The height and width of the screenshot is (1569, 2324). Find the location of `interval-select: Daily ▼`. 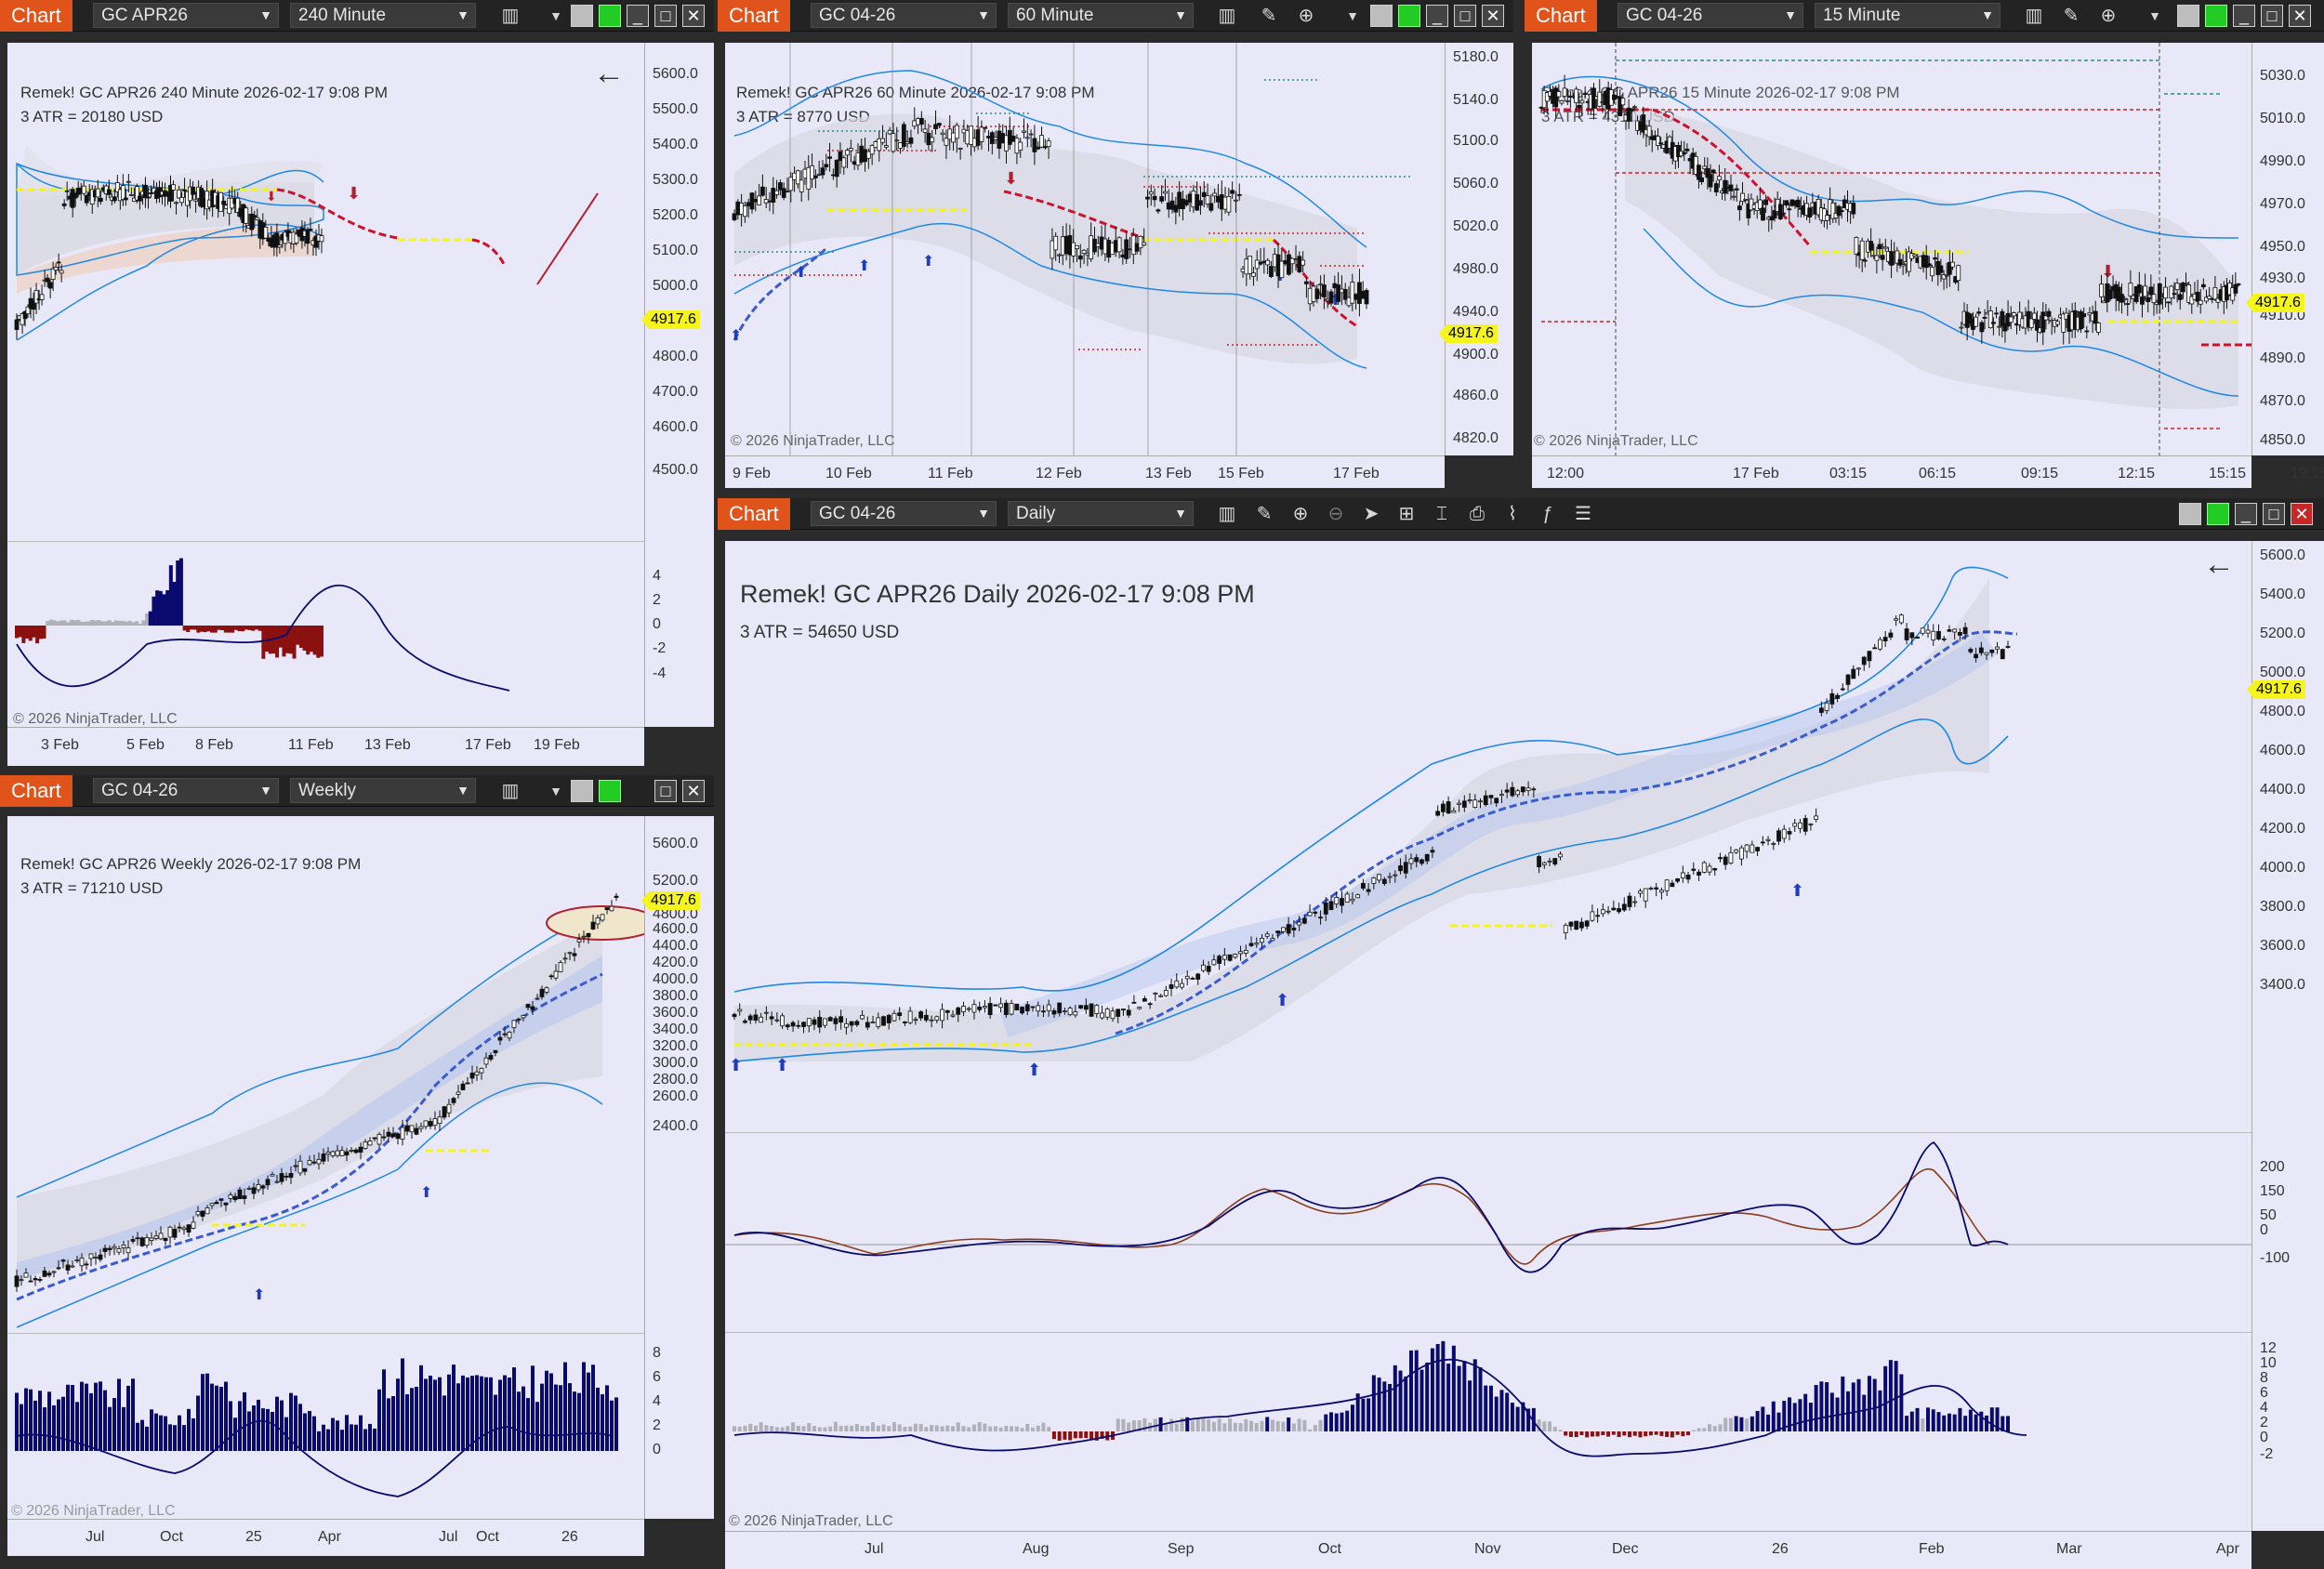

interval-select: Daily ▼ is located at coordinates (1101, 513).